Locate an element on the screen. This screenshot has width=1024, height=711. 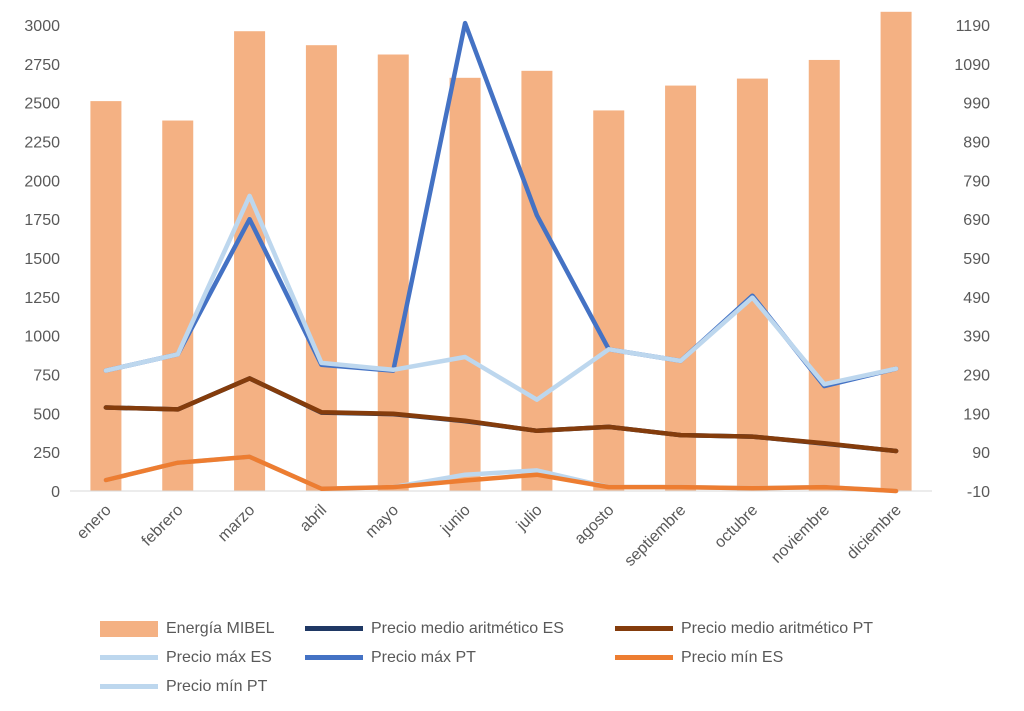
legend-item: Precio mín PT is located at coordinates (202, 687).